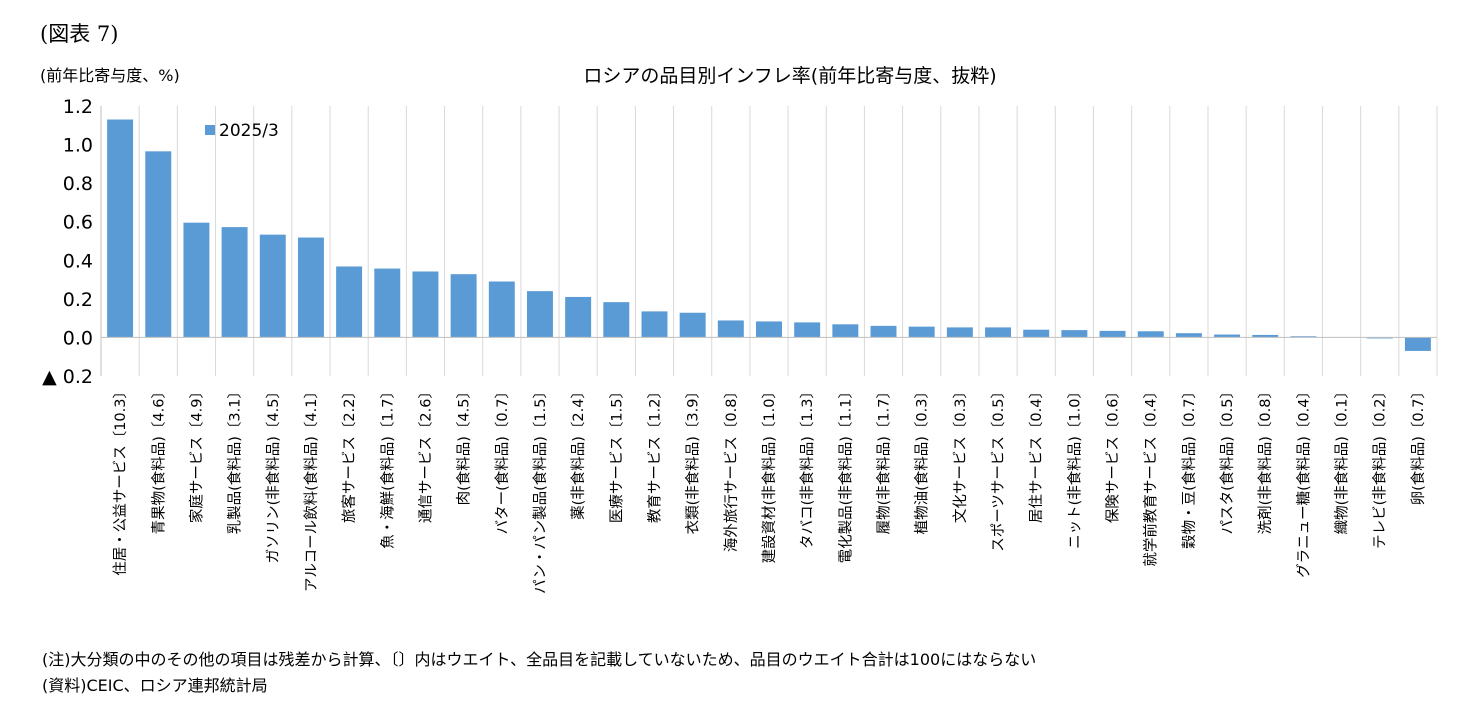  I want to click on category-label: 家庭サービス〔4.9〕, so click(196, 453).